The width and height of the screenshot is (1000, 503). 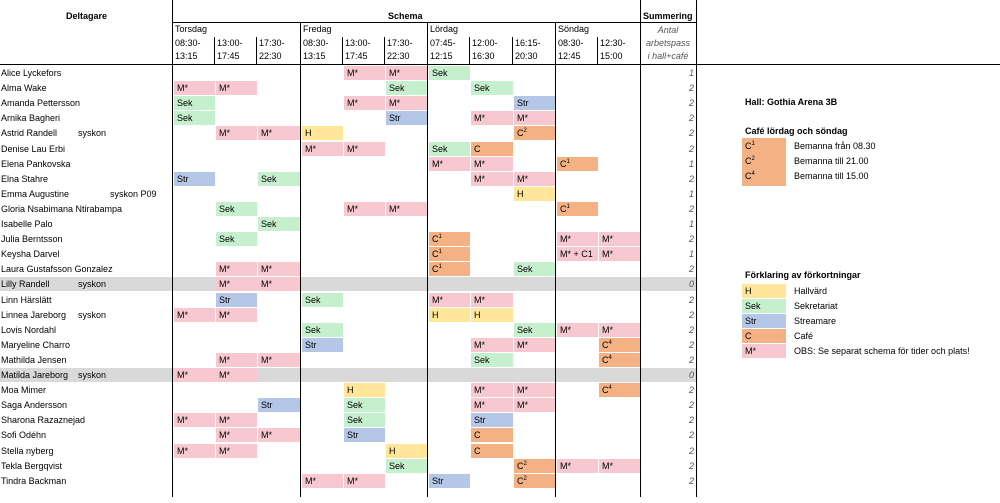 What do you see at coordinates (816, 306) in the screenshot?
I see `abbr-text: Sekretariat` at bounding box center [816, 306].